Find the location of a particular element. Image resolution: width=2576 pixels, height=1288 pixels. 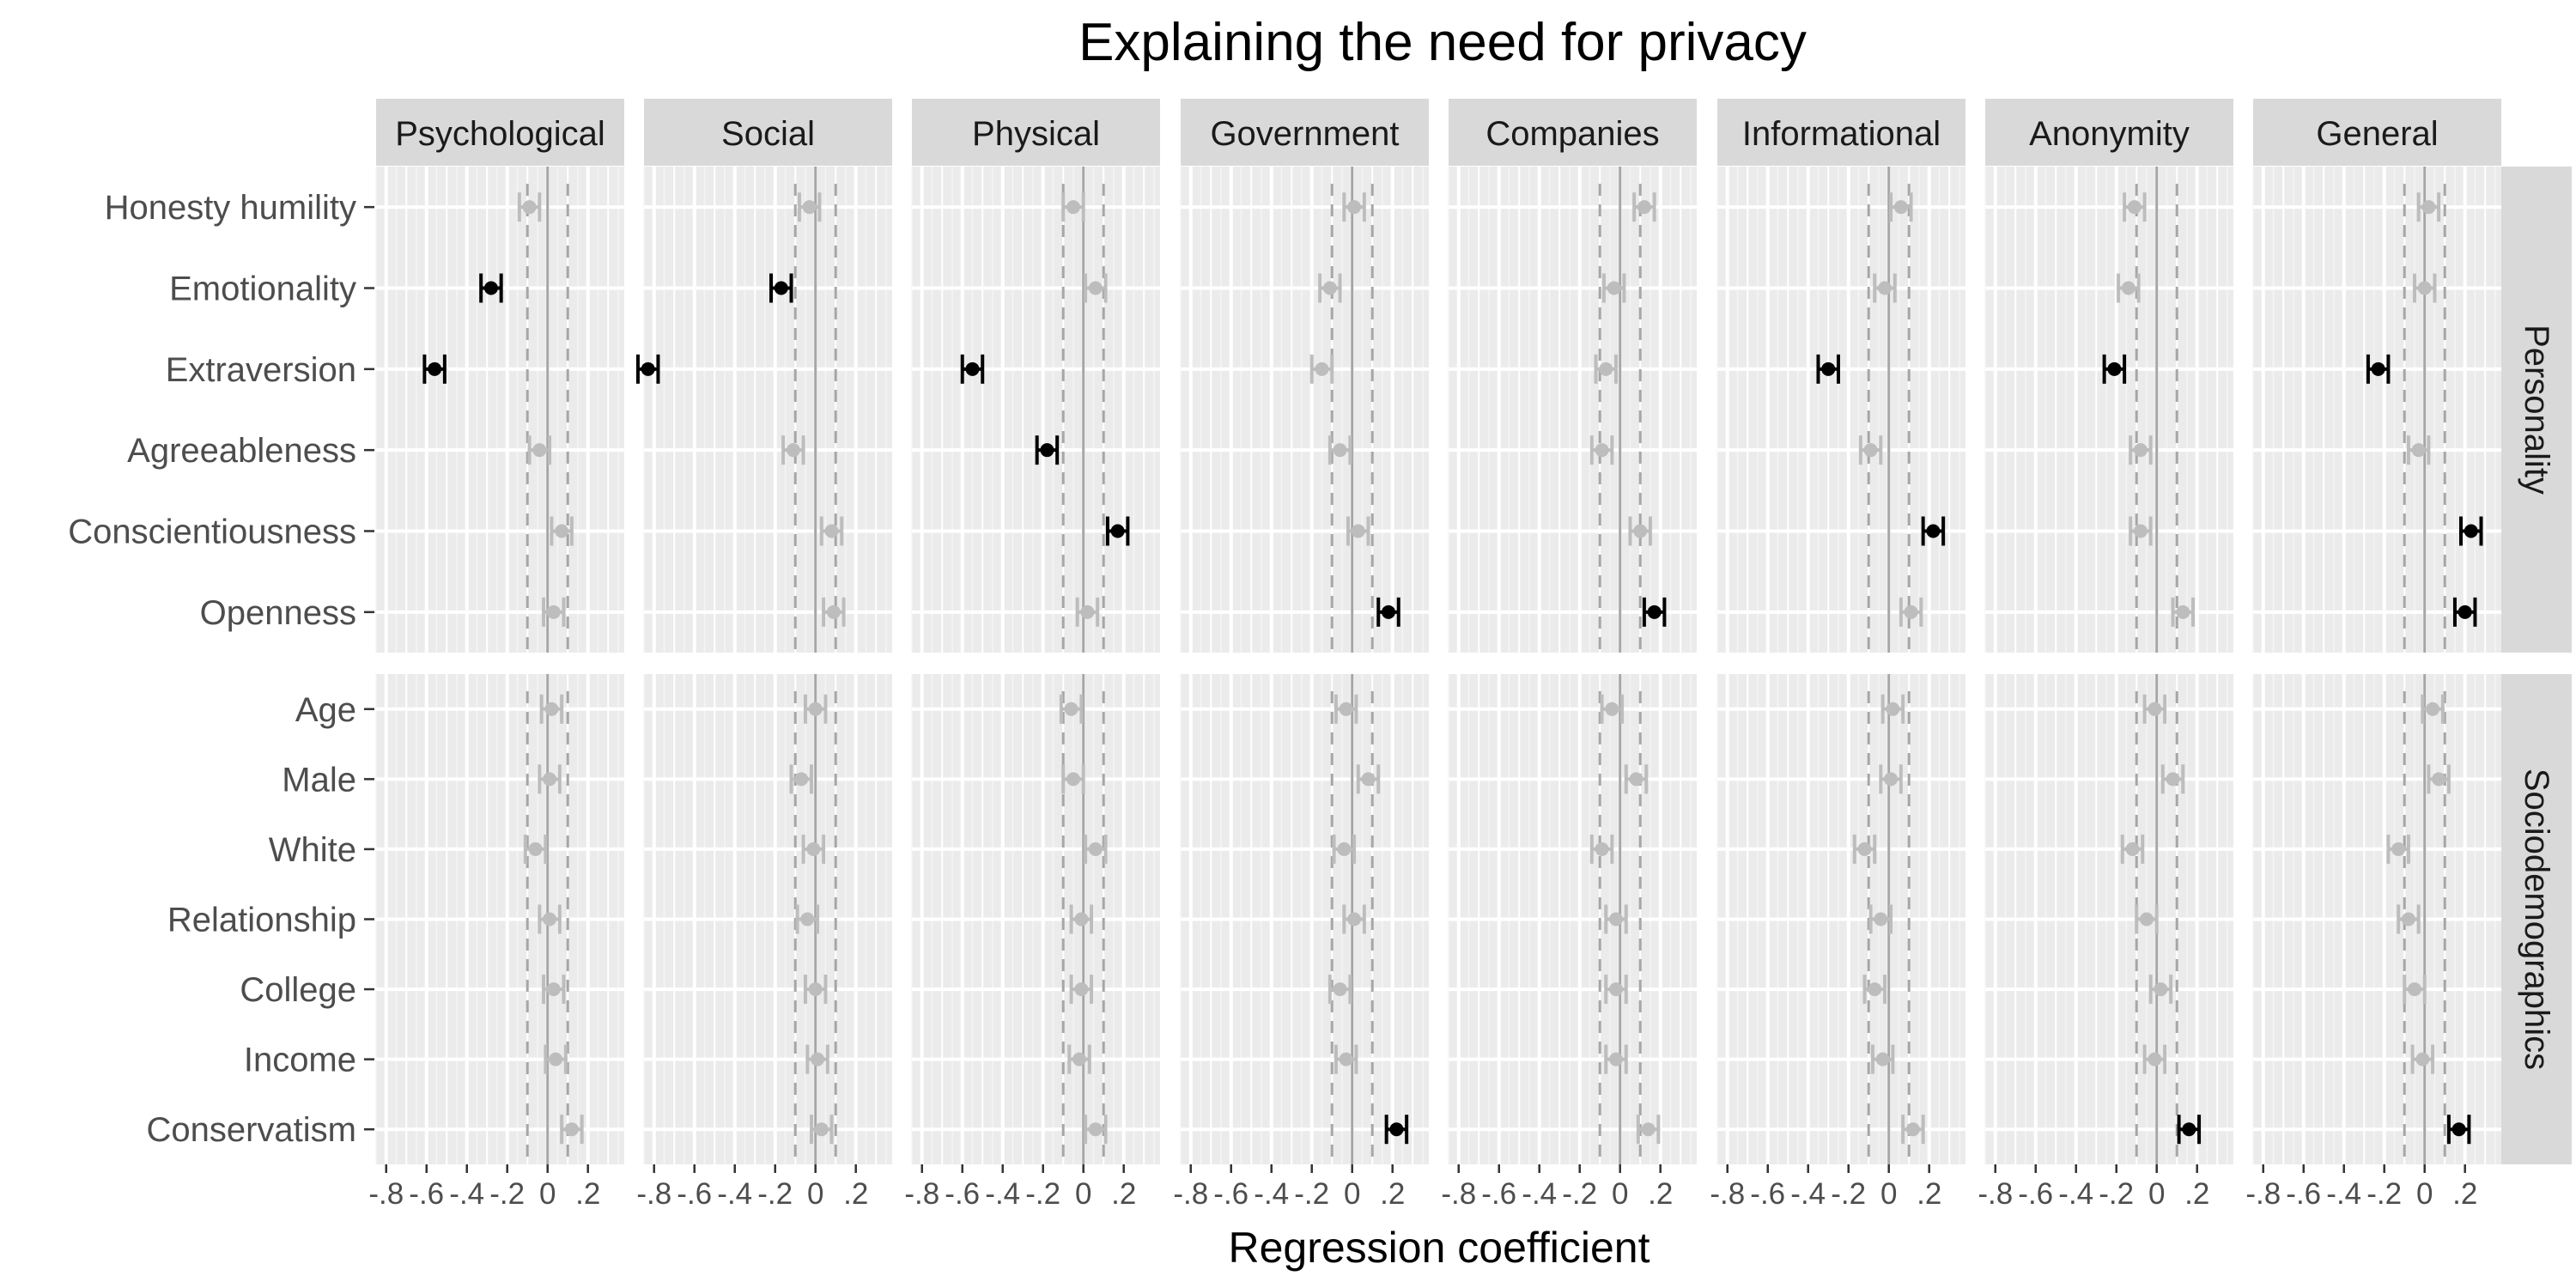

y-tick-label: Male is located at coordinates (319, 780).